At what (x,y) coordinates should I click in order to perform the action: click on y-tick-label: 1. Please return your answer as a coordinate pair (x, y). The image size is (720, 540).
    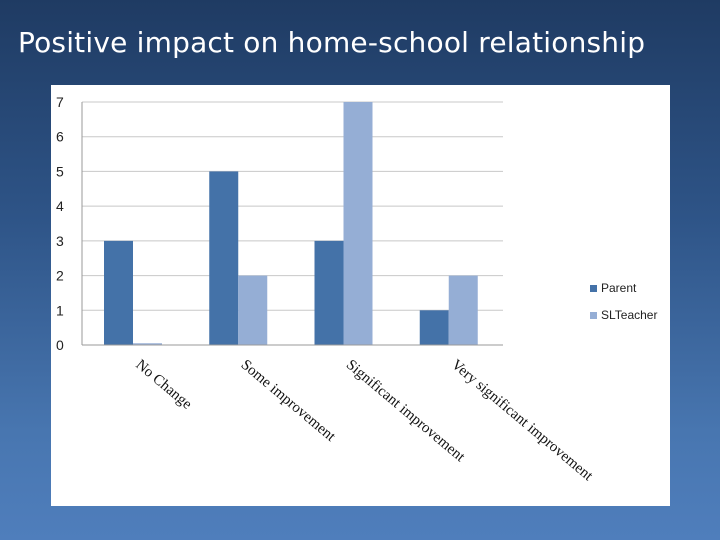
    Looking at the image, I should click on (60, 310).